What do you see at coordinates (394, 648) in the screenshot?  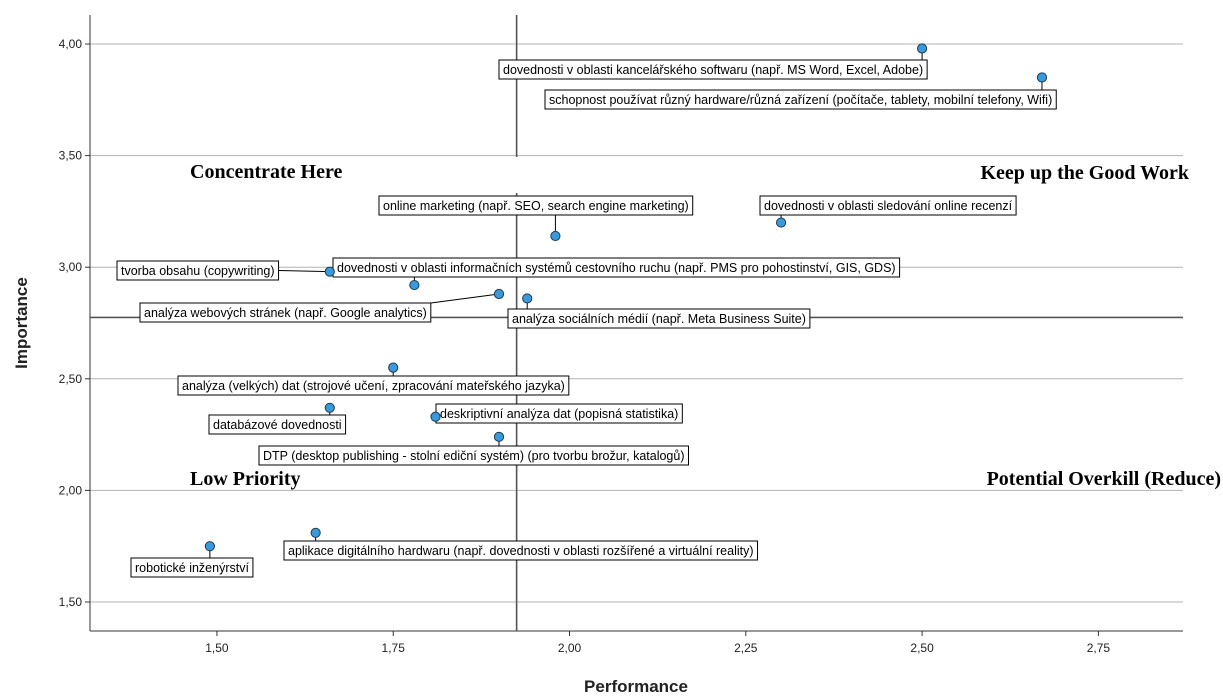 I see `x-tick-label: 1,75` at bounding box center [394, 648].